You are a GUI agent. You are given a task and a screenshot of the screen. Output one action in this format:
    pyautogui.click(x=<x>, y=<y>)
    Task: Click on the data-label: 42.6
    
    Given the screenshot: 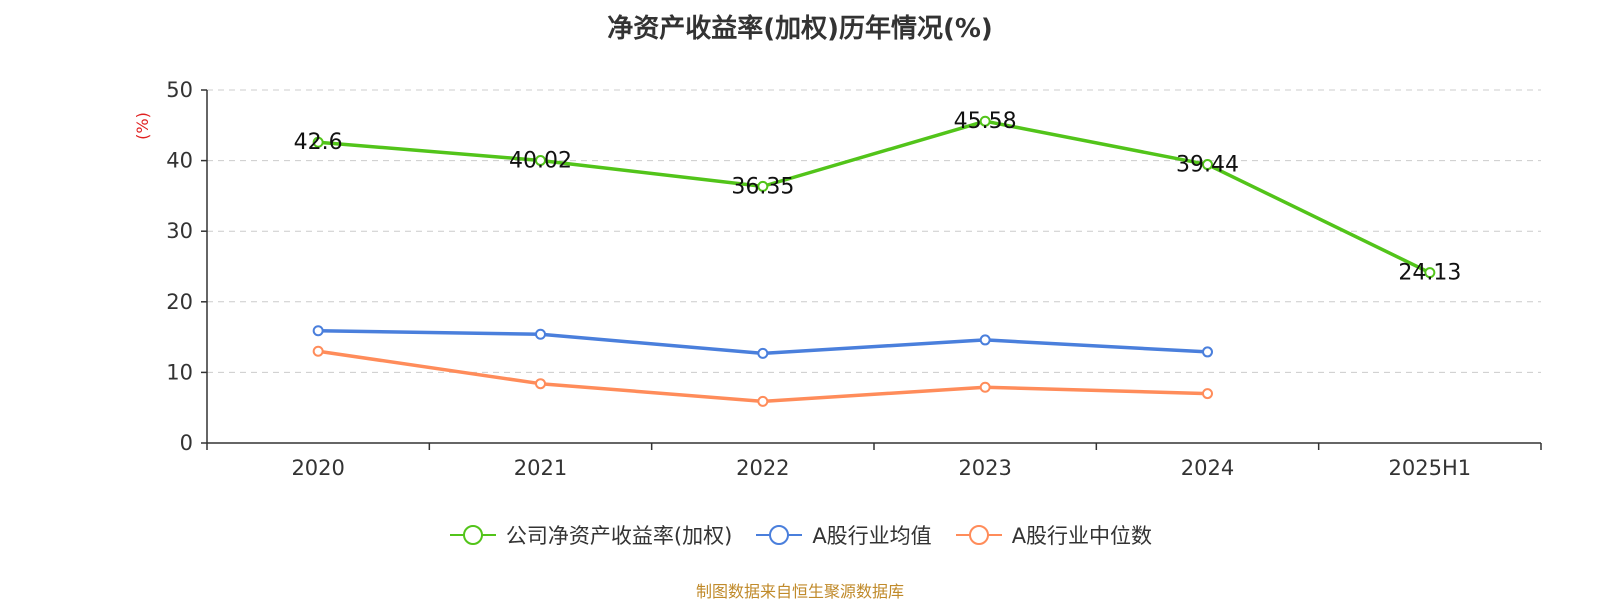 What is the action you would take?
    pyautogui.click(x=318, y=142)
    